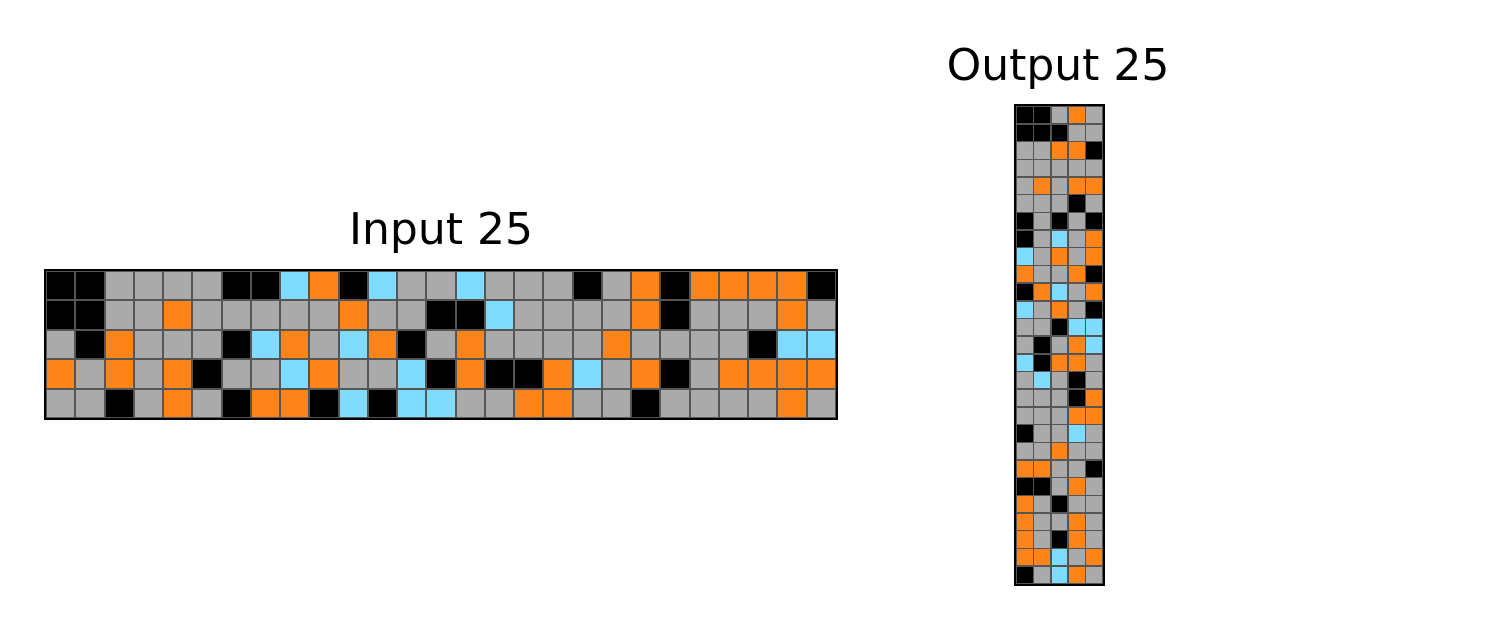 The height and width of the screenshot is (629, 1500). I want to click on input-grid, so click(441, 344).